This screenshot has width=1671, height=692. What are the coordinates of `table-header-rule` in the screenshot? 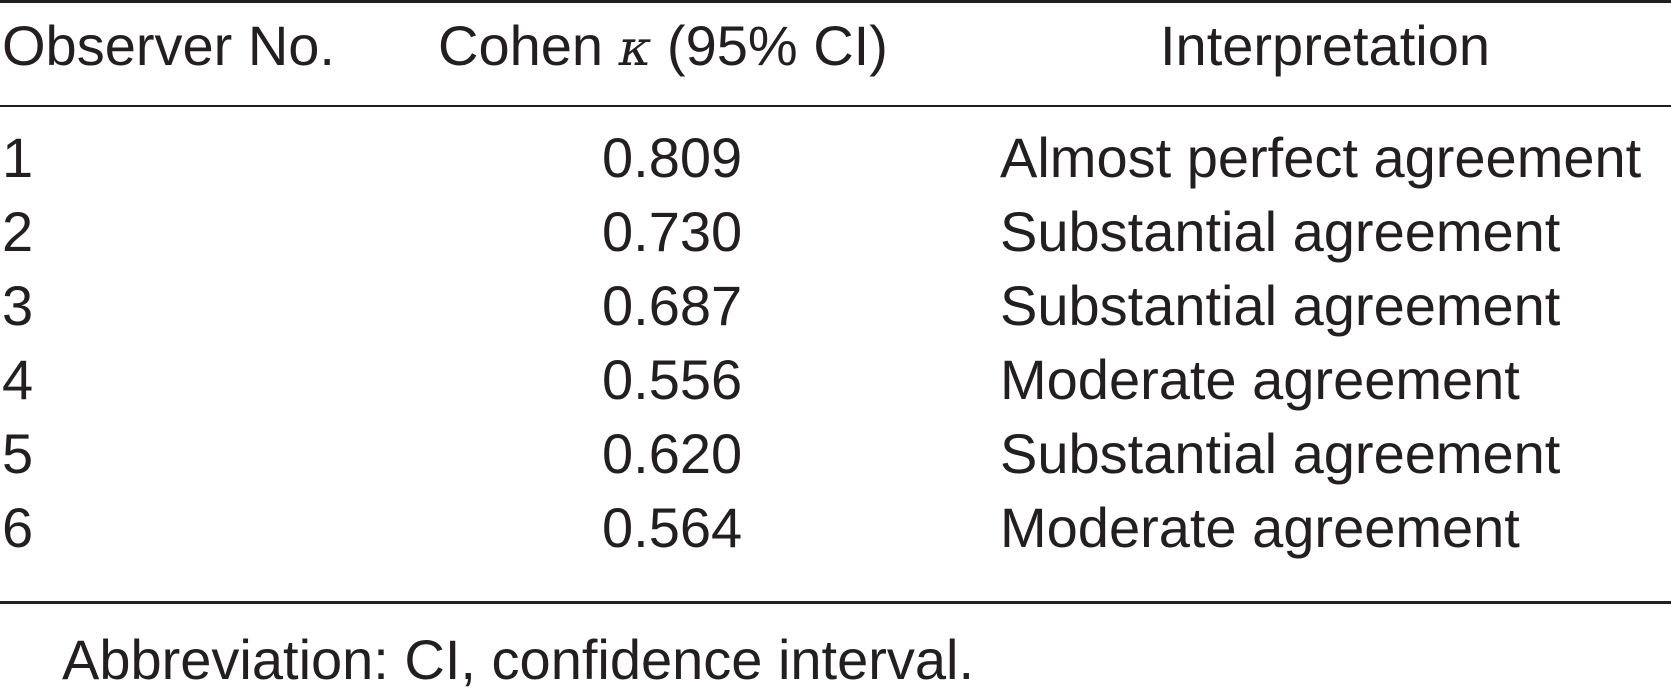 It's located at (835, 106).